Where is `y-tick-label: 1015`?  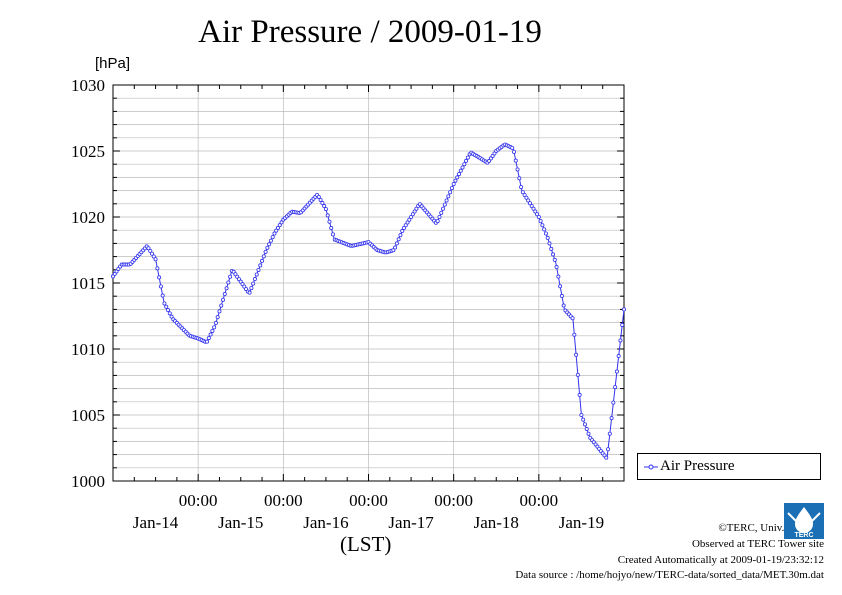
y-tick-label: 1015 is located at coordinates (88, 283).